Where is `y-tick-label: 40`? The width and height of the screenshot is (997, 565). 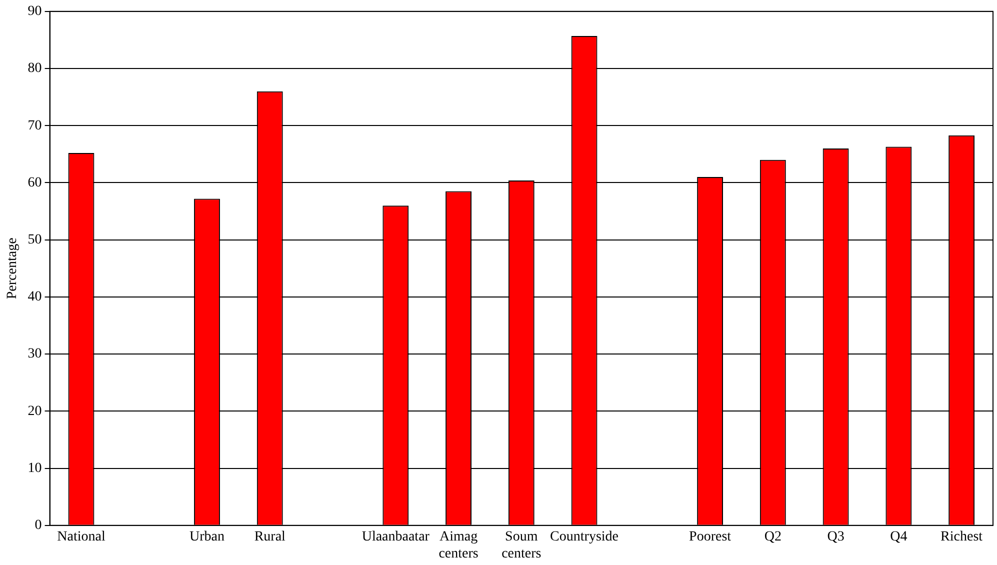 y-tick-label: 40 is located at coordinates (35, 297).